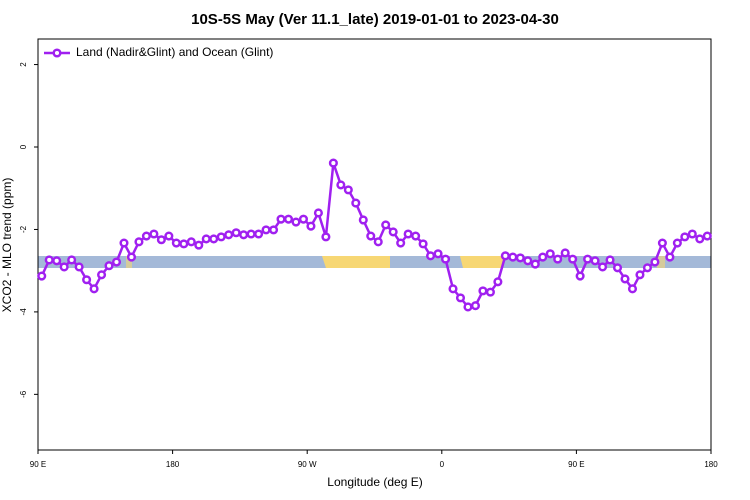 The image size is (750, 500). What do you see at coordinates (23, 64) in the screenshot?
I see `y-tick-label: 2` at bounding box center [23, 64].